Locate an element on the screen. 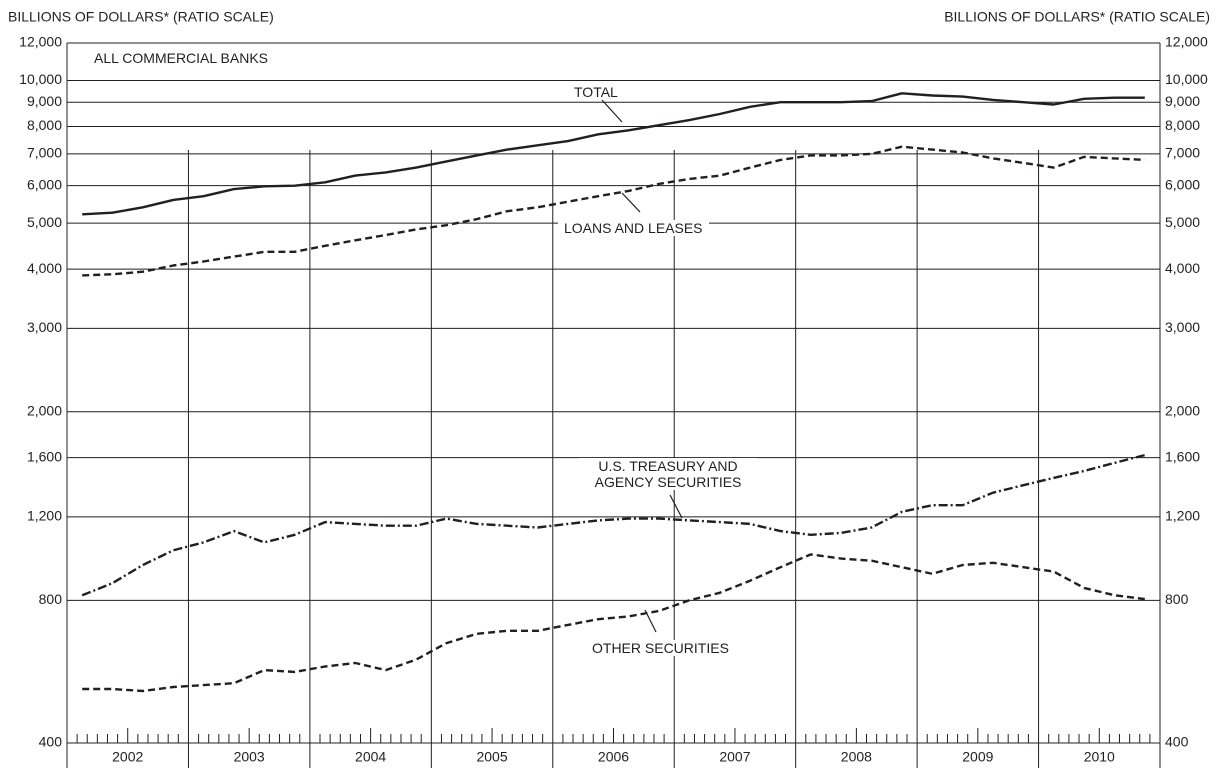 The height and width of the screenshot is (768, 1216). y2-tick-label: 8,000 is located at coordinates (1182, 125).